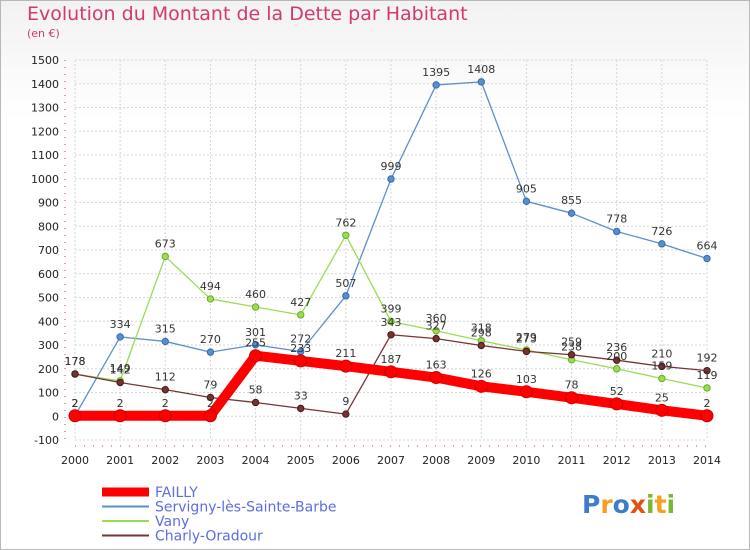  I want to click on data-label: 301, so click(255, 332).